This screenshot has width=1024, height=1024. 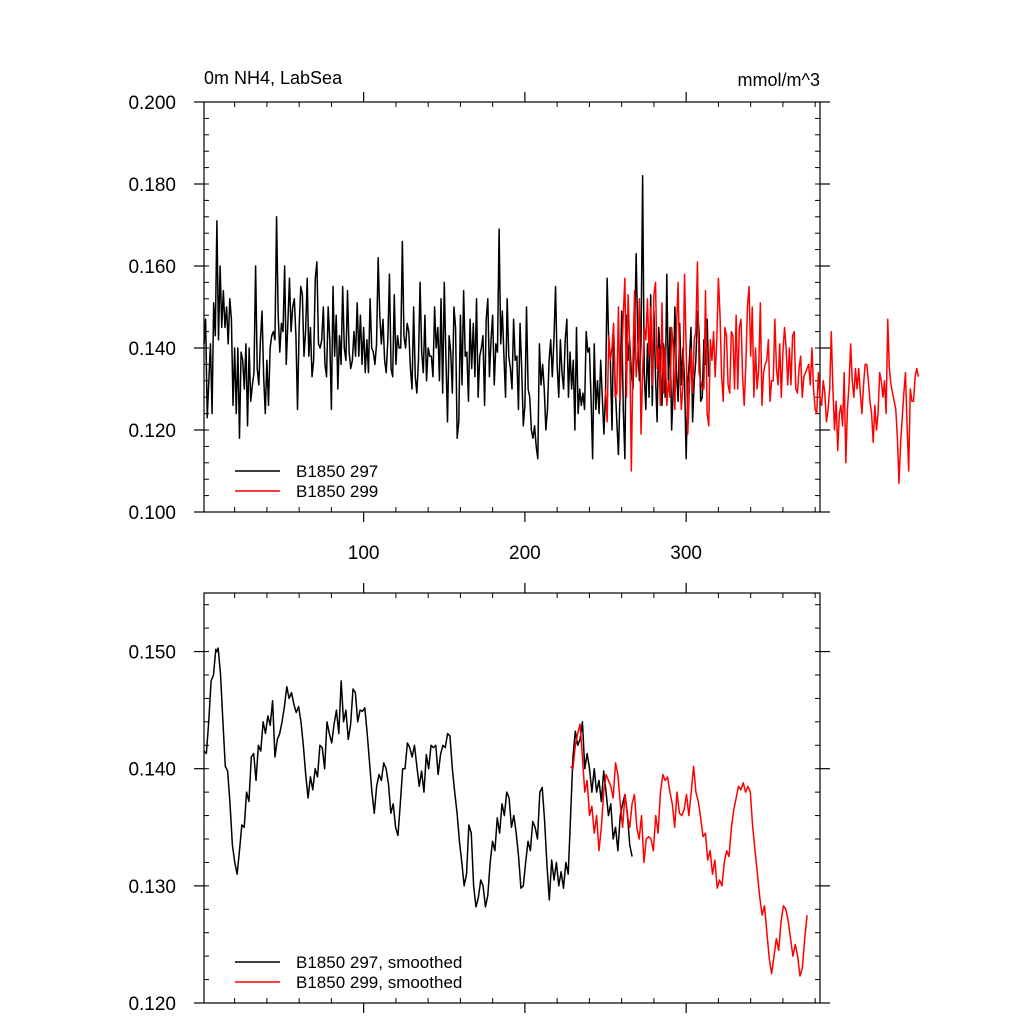 What do you see at coordinates (686, 553) in the screenshot?
I see `top-x-tick-label: 300` at bounding box center [686, 553].